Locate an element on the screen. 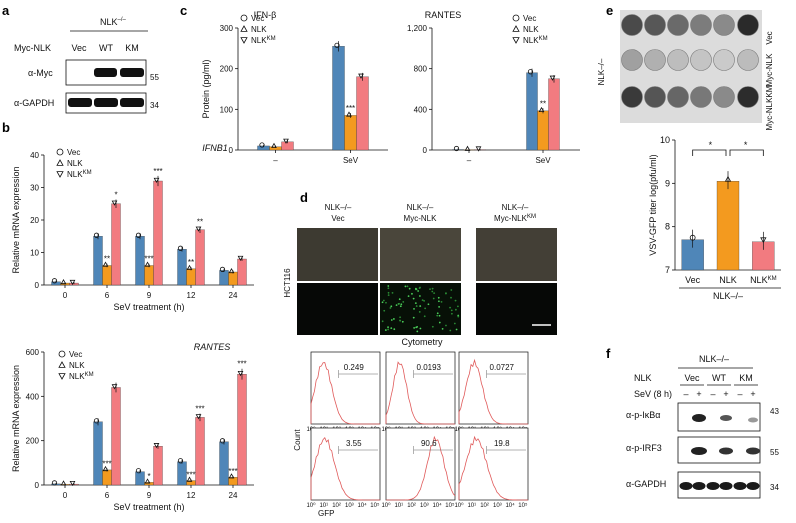 The image size is (796, 523). cyto-0-1-histogram is located at coordinates (420, 393).